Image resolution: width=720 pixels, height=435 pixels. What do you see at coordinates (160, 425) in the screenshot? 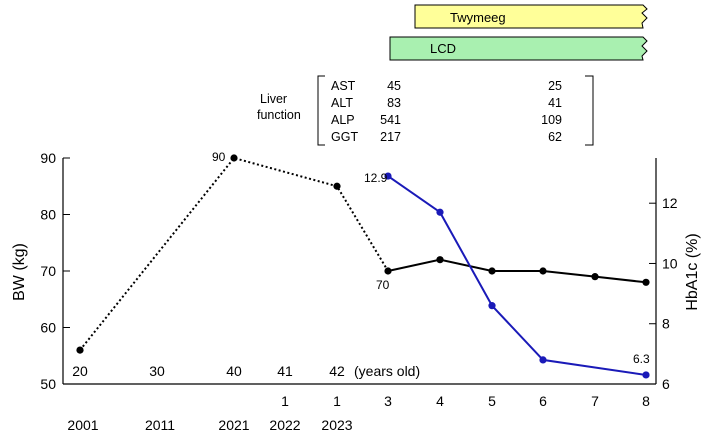
I see `x-bottom-label-2011: 2011` at bounding box center [160, 425].